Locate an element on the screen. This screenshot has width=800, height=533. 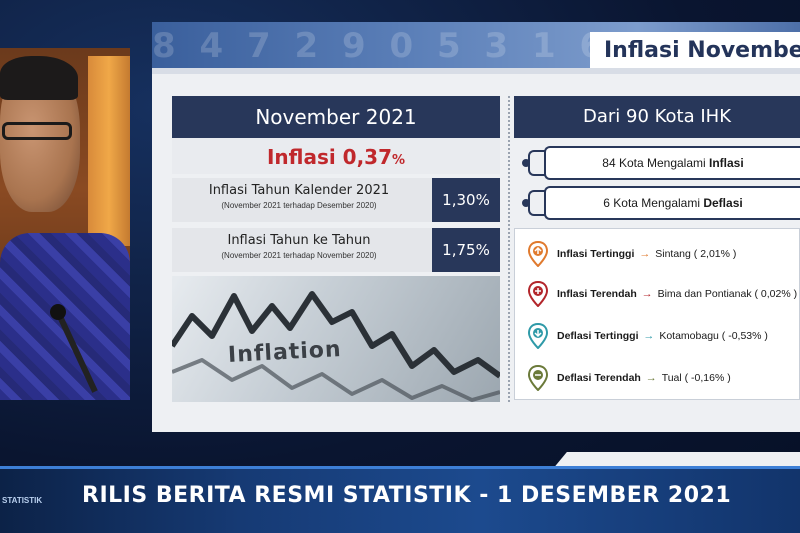
inflation-chart-graphic is located at coordinates (336, 346).